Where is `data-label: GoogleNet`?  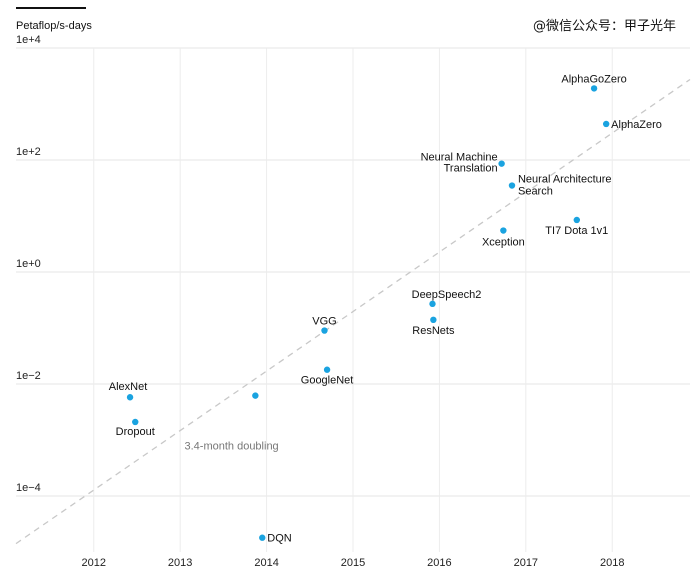
data-label: GoogleNet is located at coordinates (327, 381).